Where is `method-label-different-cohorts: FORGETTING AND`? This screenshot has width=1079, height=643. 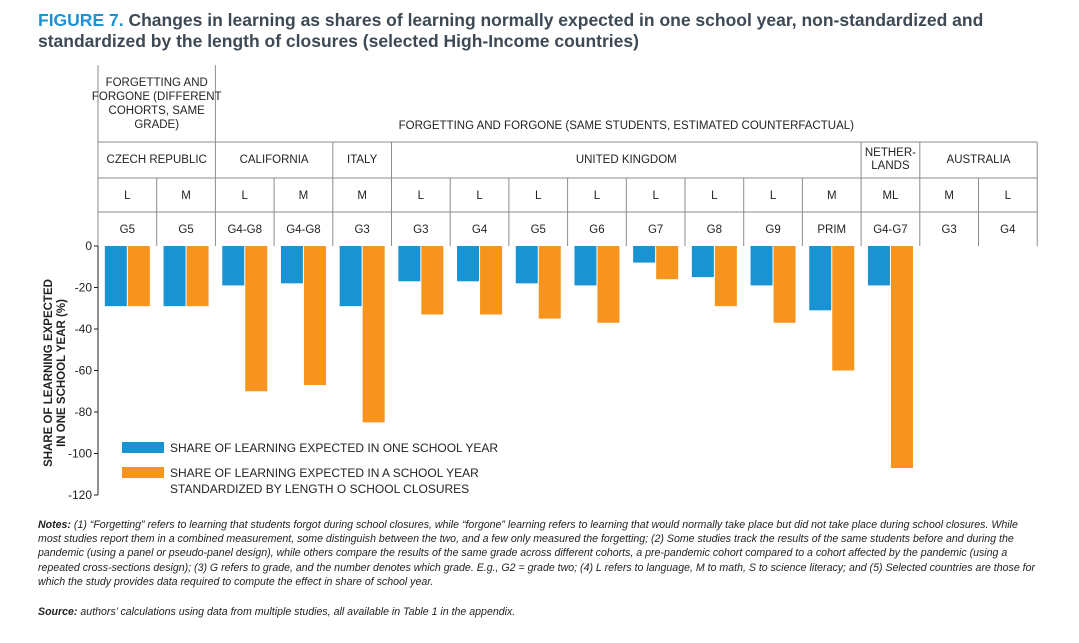
method-label-different-cohorts: FORGETTING AND is located at coordinates (157, 83).